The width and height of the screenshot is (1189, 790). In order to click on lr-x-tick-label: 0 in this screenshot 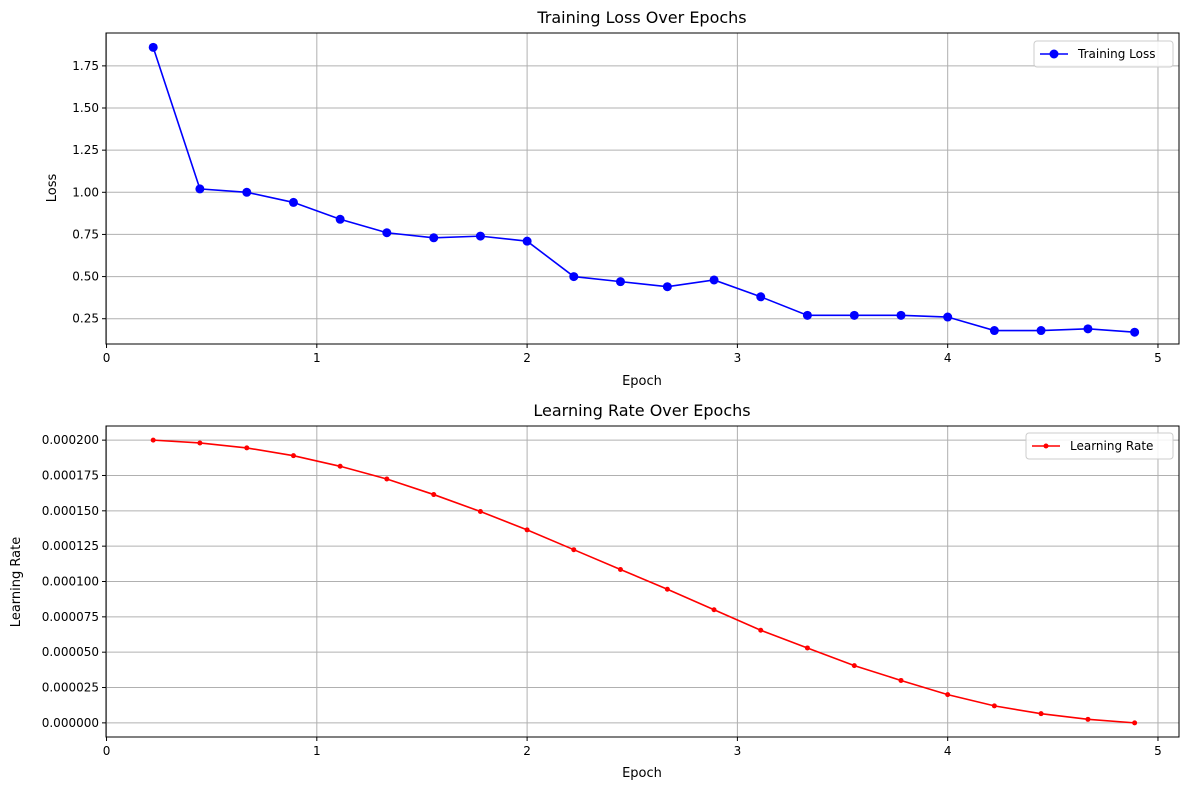, I will do `click(107, 751)`.